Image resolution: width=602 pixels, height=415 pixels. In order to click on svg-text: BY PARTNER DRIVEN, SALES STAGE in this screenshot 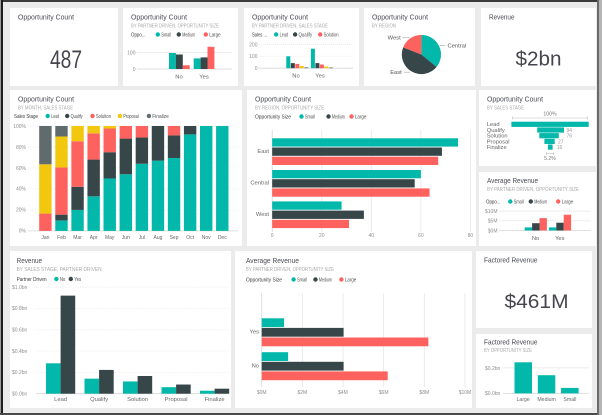, I will do `click(290, 27)`.